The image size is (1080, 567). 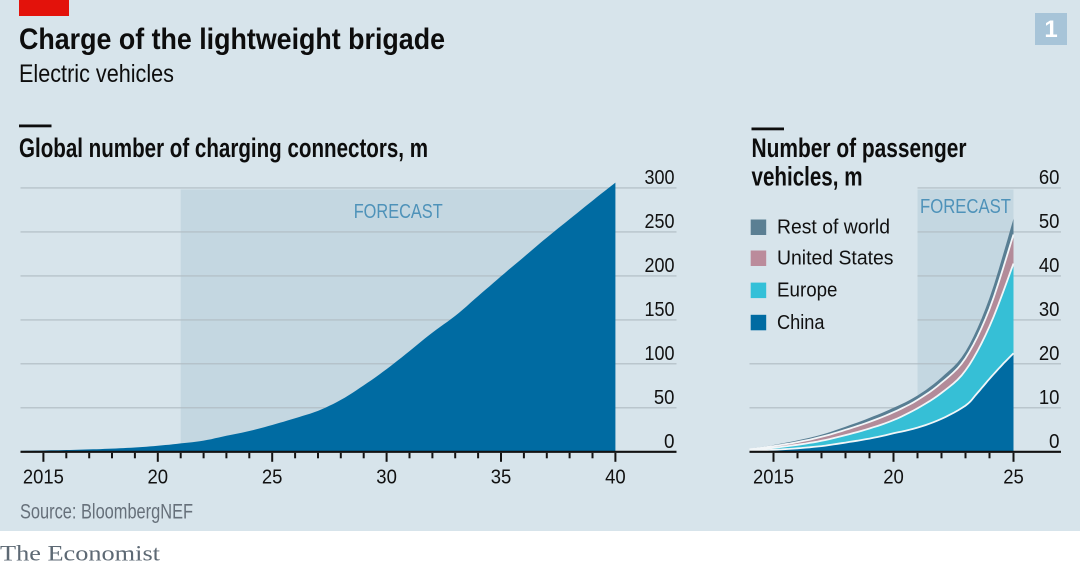 What do you see at coordinates (833, 228) in the screenshot?
I see `svg-text: Rest of world` at bounding box center [833, 228].